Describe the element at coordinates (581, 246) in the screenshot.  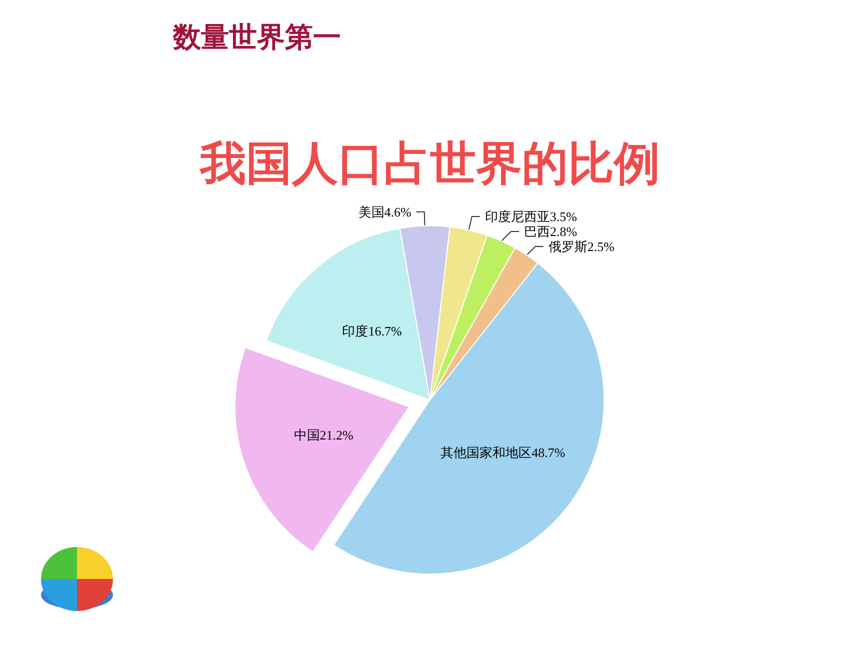
I see `slice-label: 俄罗斯2.5%` at that location.